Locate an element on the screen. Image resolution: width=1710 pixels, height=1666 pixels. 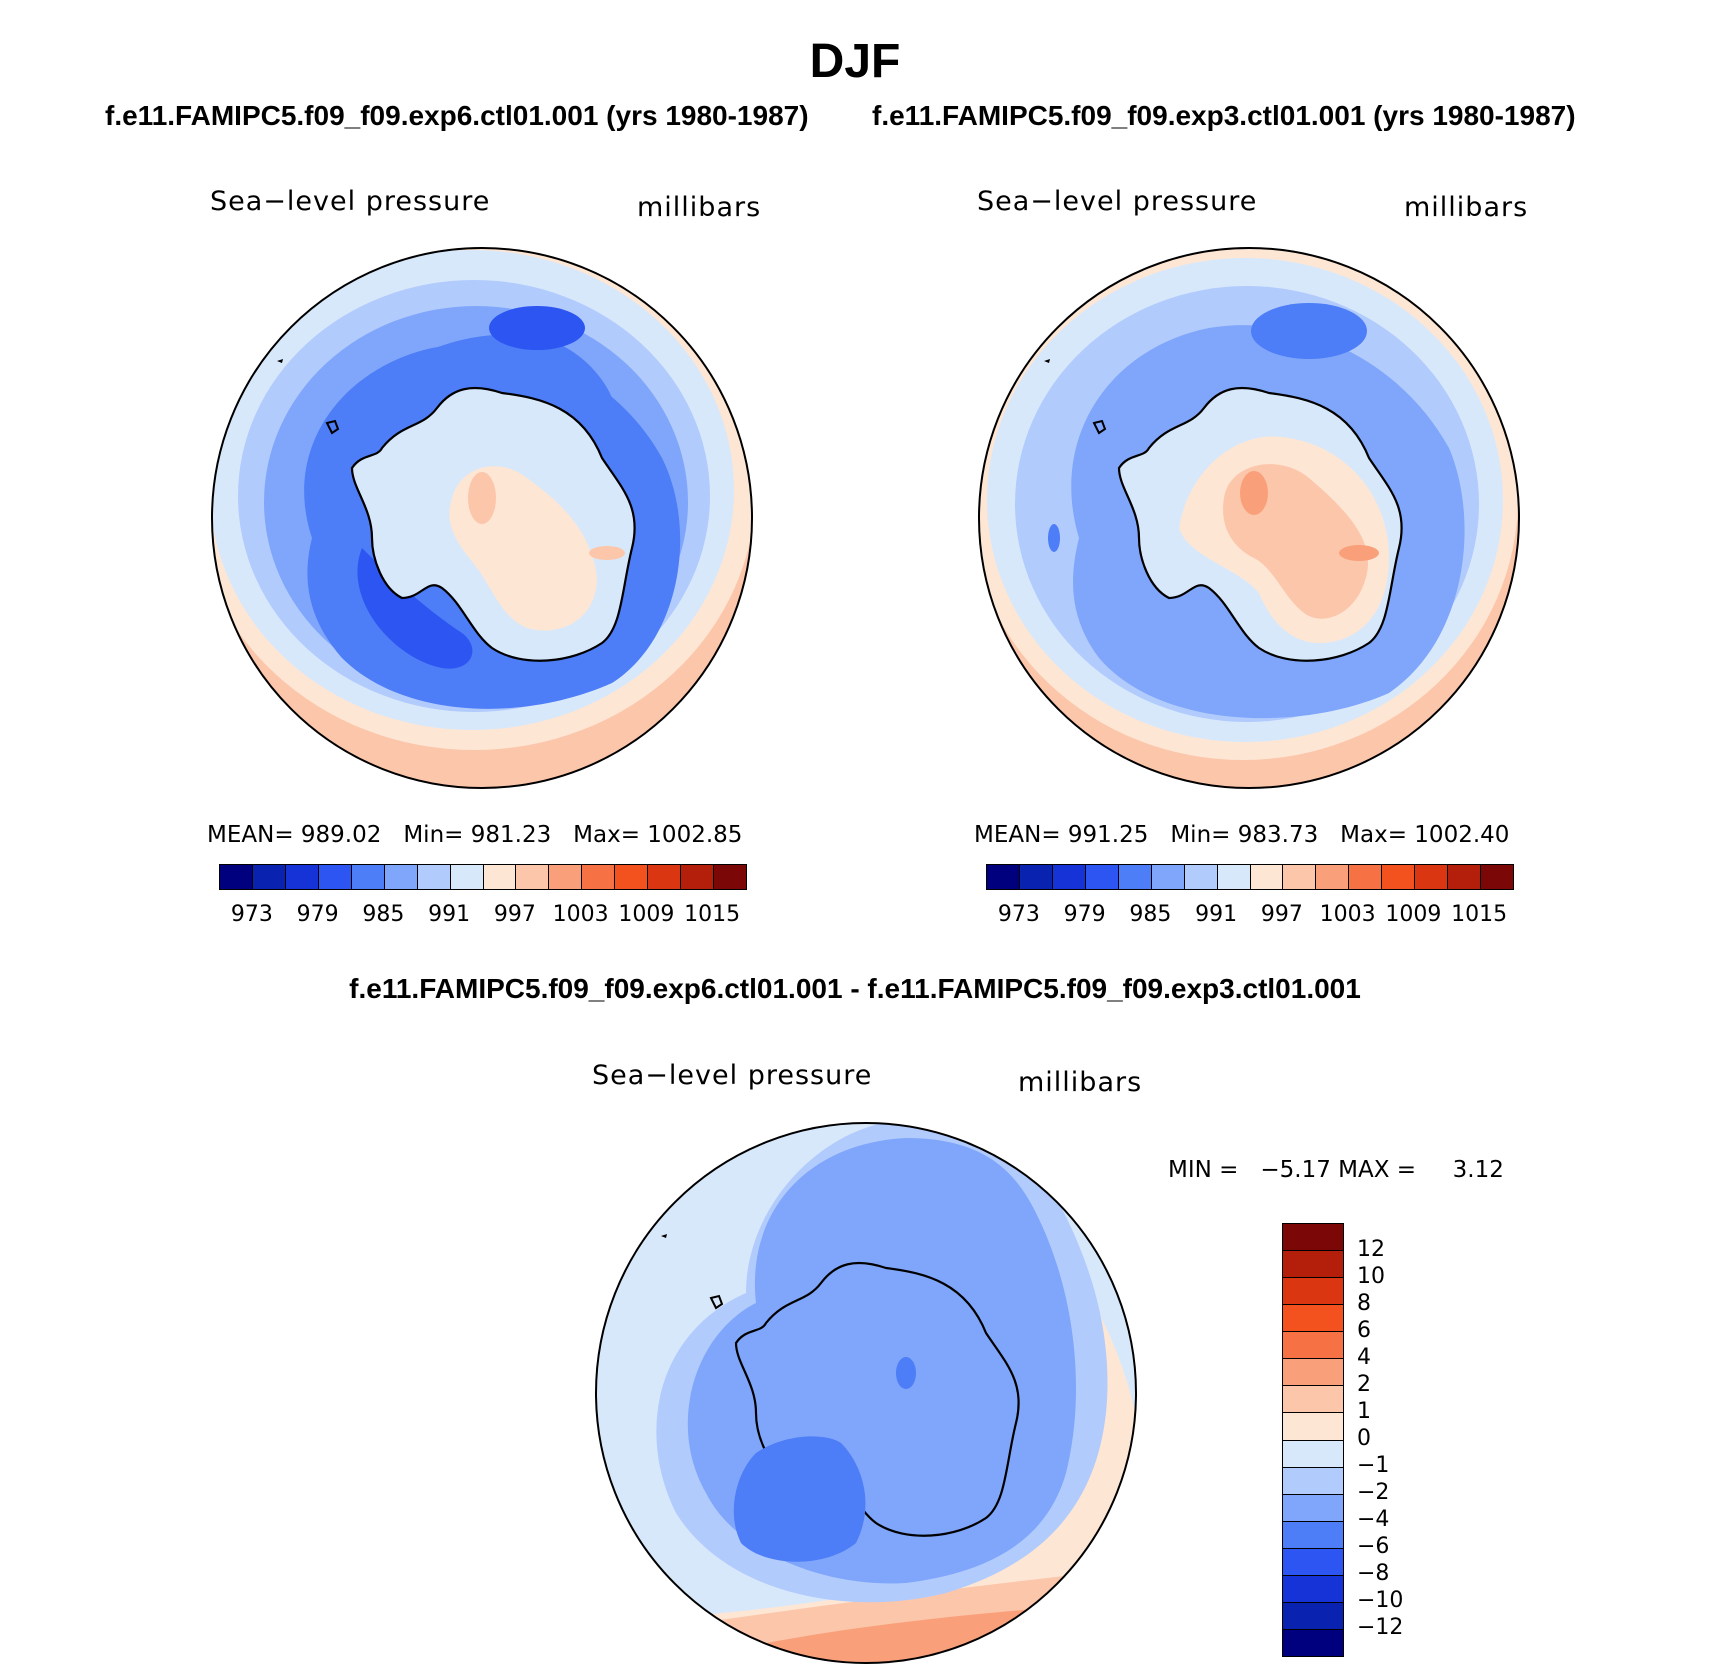
test-colorbar is located at coordinates (483, 877).